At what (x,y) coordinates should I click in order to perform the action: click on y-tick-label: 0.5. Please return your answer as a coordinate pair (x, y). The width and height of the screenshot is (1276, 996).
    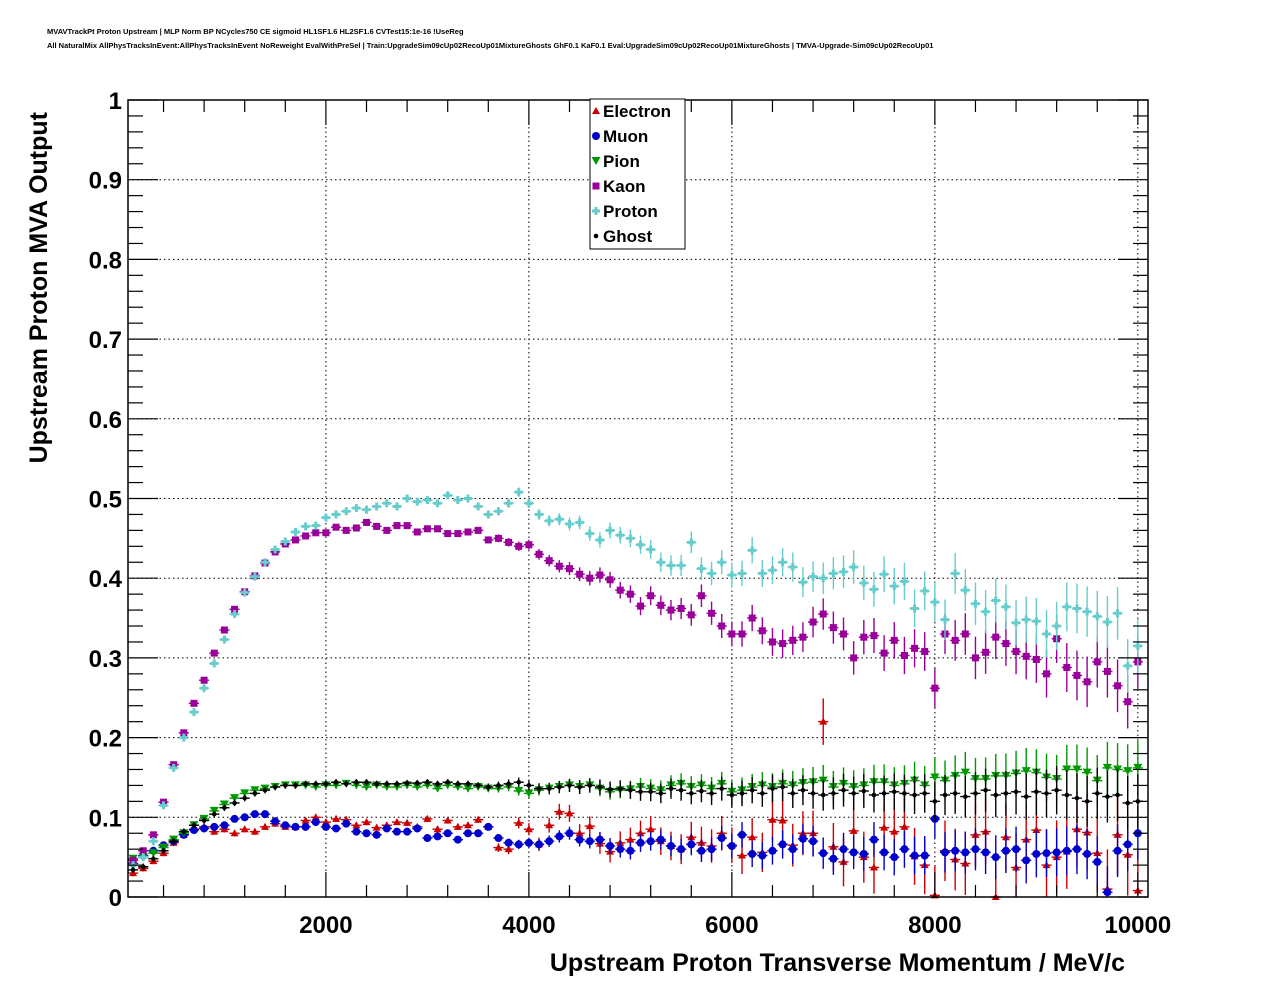
    Looking at the image, I should click on (105, 500).